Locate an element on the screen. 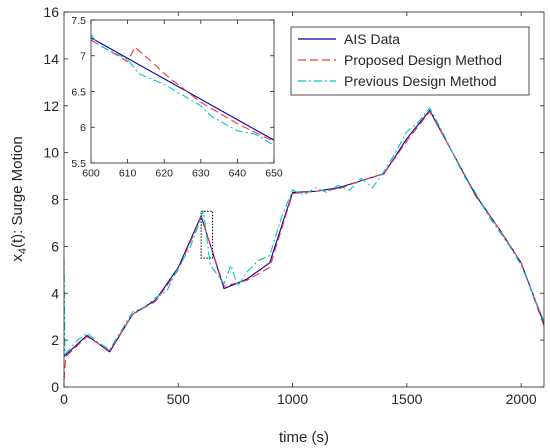 The image size is (550, 448). legend-label-ais: AIS Data is located at coordinates (372, 39).